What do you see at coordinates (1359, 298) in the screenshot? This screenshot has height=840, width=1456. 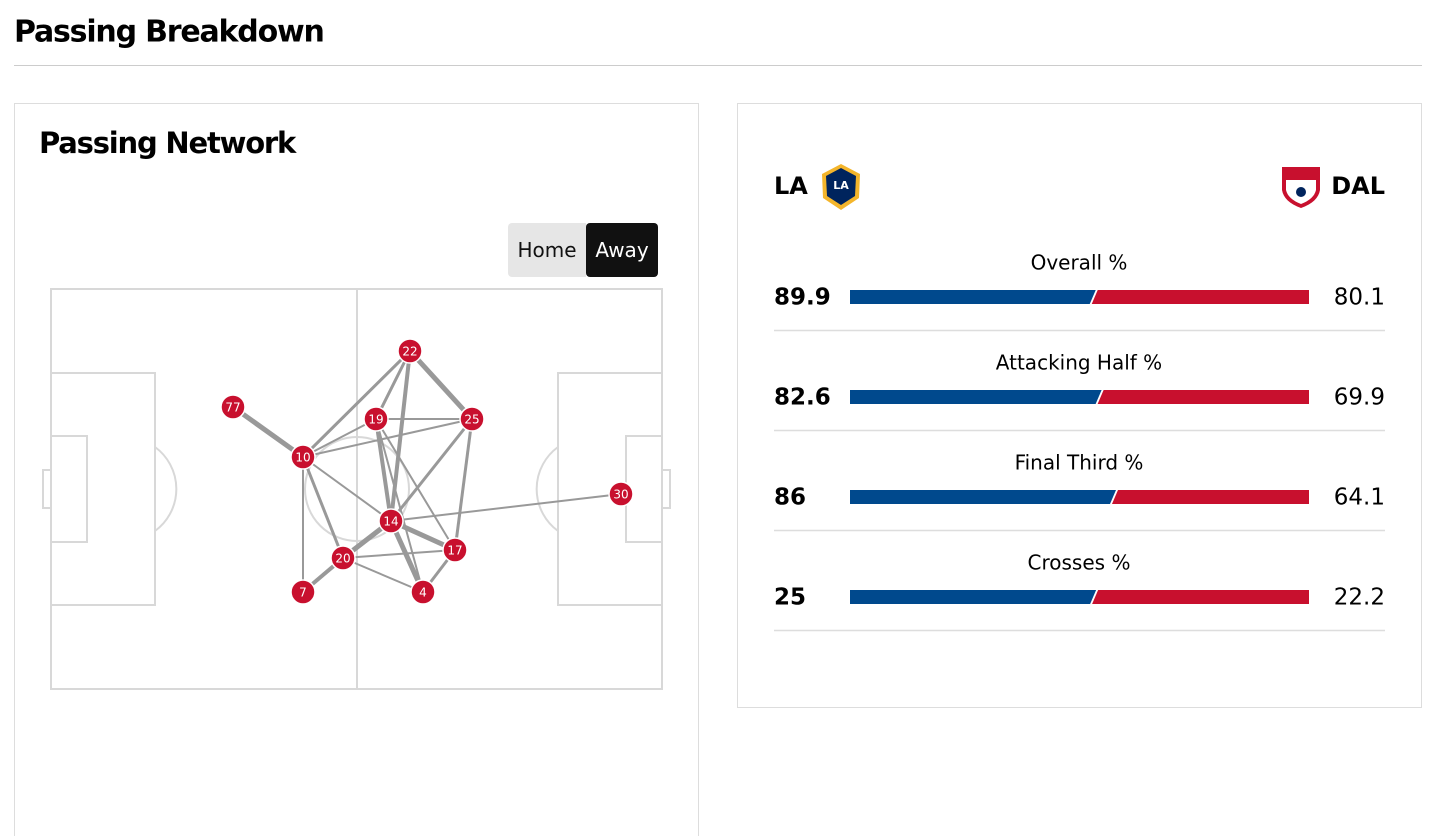 I see `away-value: 80.1` at bounding box center [1359, 298].